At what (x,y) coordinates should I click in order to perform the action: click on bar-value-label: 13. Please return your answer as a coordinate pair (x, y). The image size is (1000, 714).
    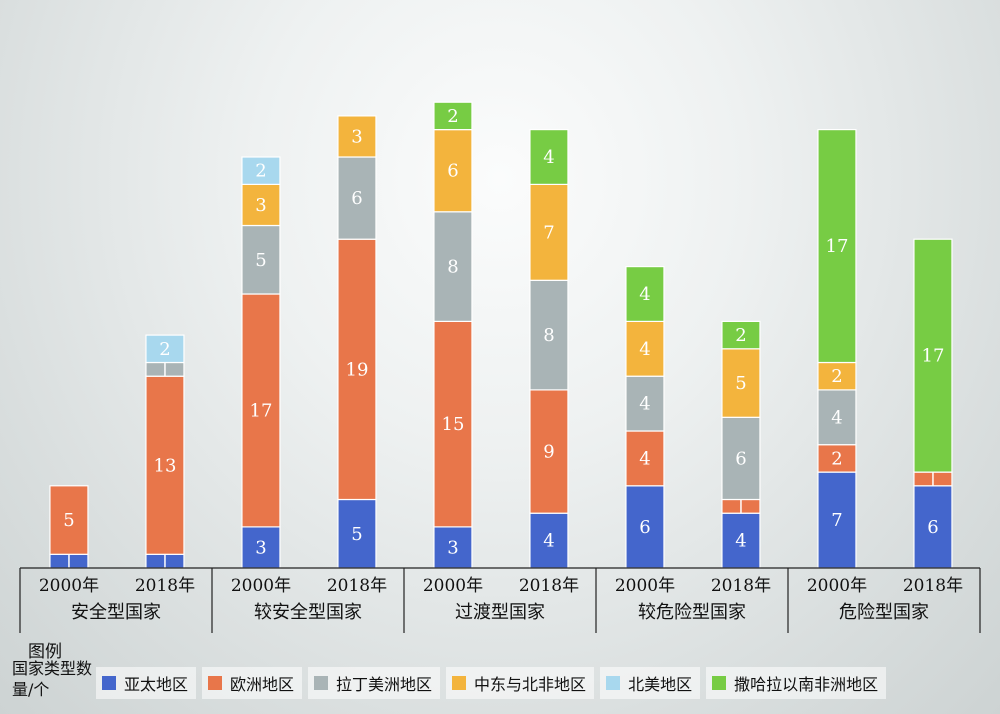
    Looking at the image, I should click on (165, 465).